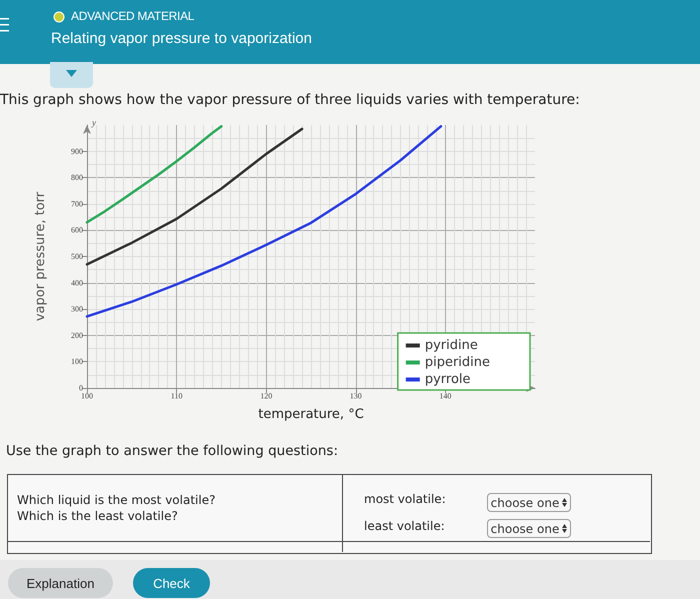  Describe the element at coordinates (77, 309) in the screenshot. I see `y-tick-label: 300` at that location.